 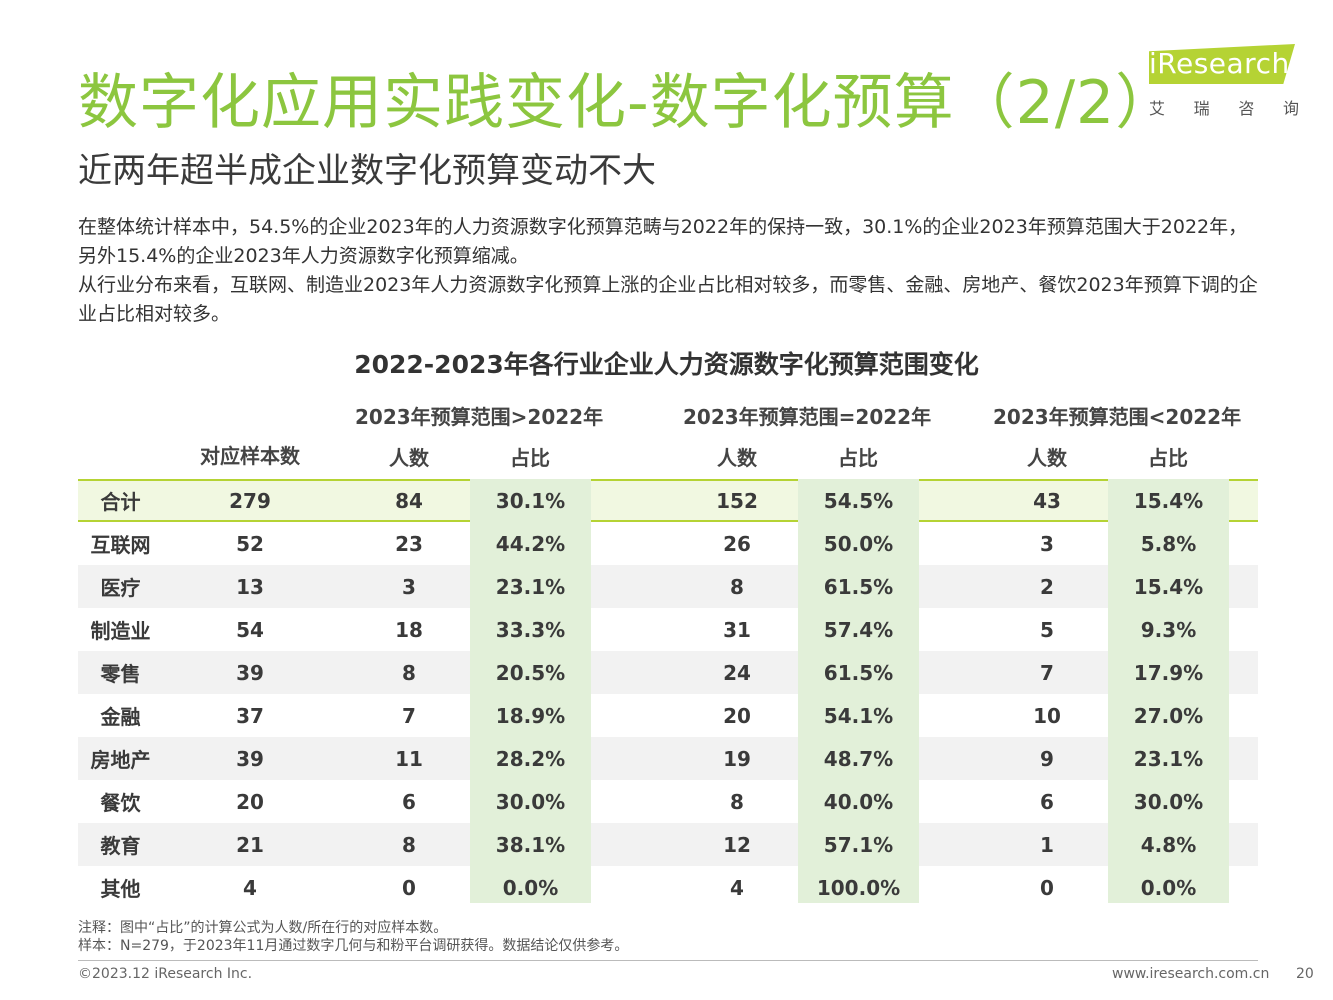 I want to click on cell-sample: 13, so click(x=250, y=586).